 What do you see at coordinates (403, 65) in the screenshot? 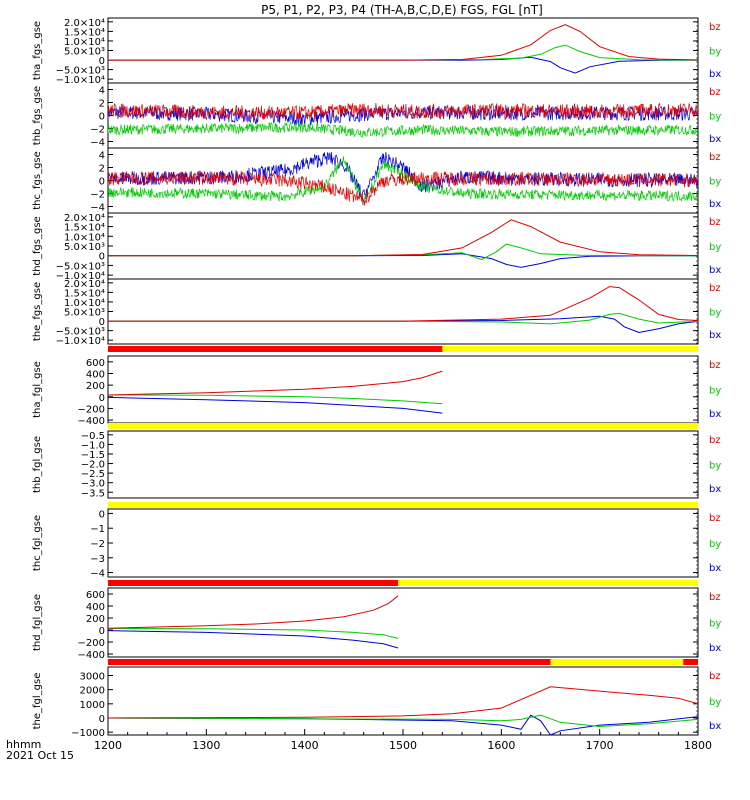
I see `tha_fgs-series-bx` at bounding box center [403, 65].